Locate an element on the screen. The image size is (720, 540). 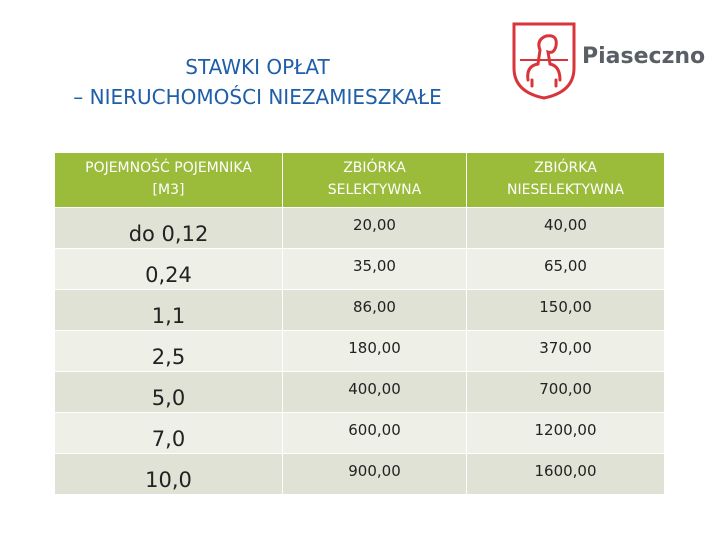
capacity-cell: 10,0 is located at coordinates (169, 473).